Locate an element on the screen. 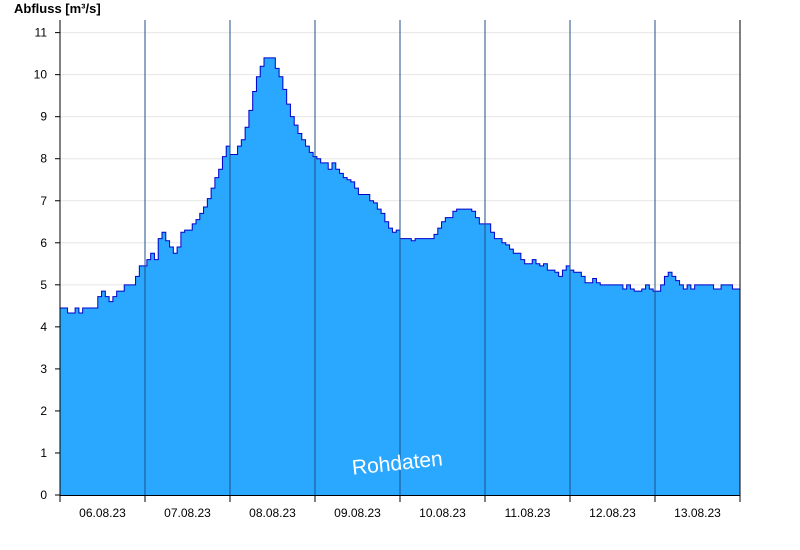  y-tick-label-5: 5 is located at coordinates (43, 285).